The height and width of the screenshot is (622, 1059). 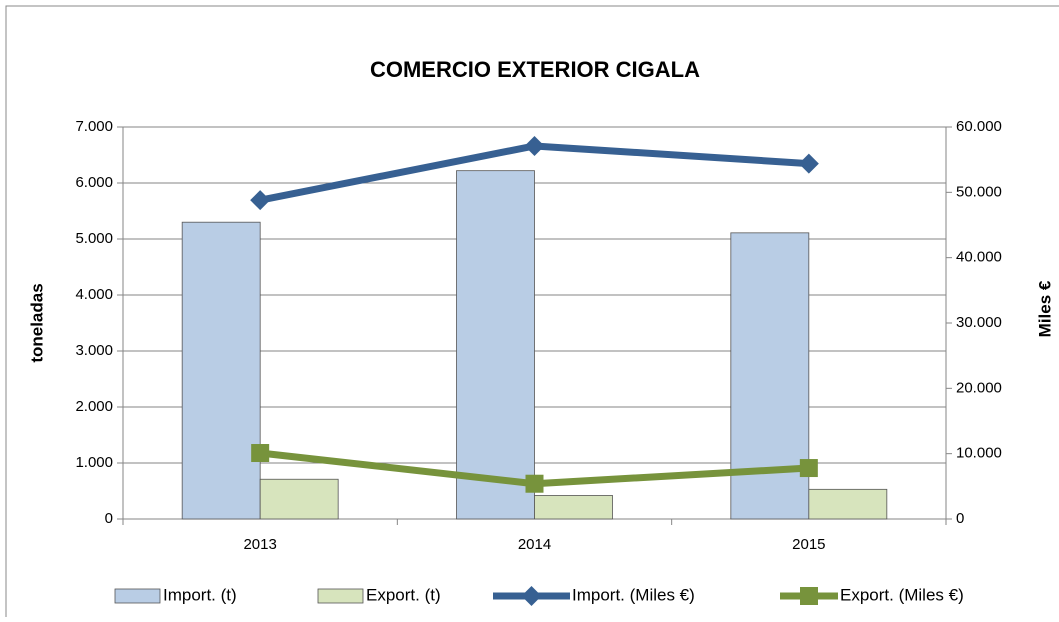 What do you see at coordinates (1044, 308) in the screenshot?
I see `y2-axis-label: Miles €` at bounding box center [1044, 308].